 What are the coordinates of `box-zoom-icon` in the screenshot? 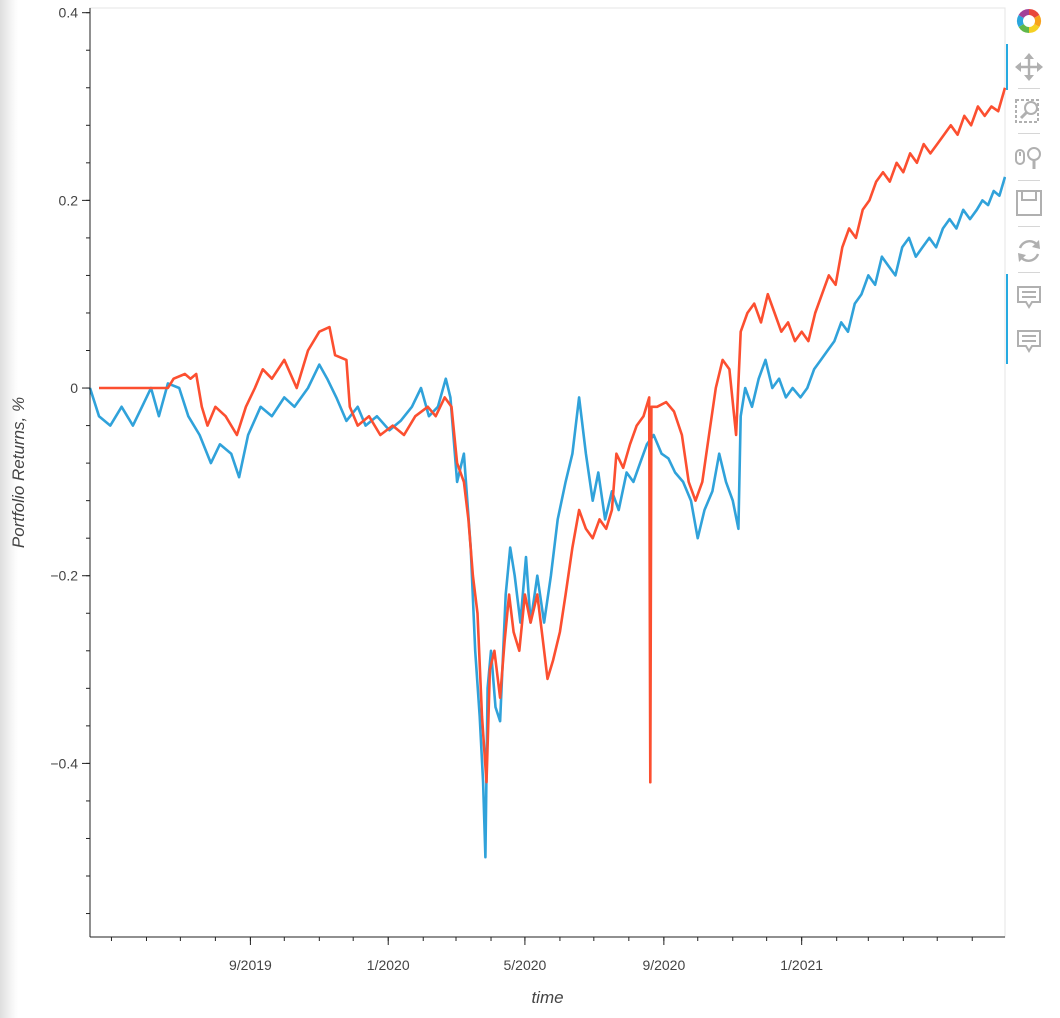 It's located at (1029, 111).